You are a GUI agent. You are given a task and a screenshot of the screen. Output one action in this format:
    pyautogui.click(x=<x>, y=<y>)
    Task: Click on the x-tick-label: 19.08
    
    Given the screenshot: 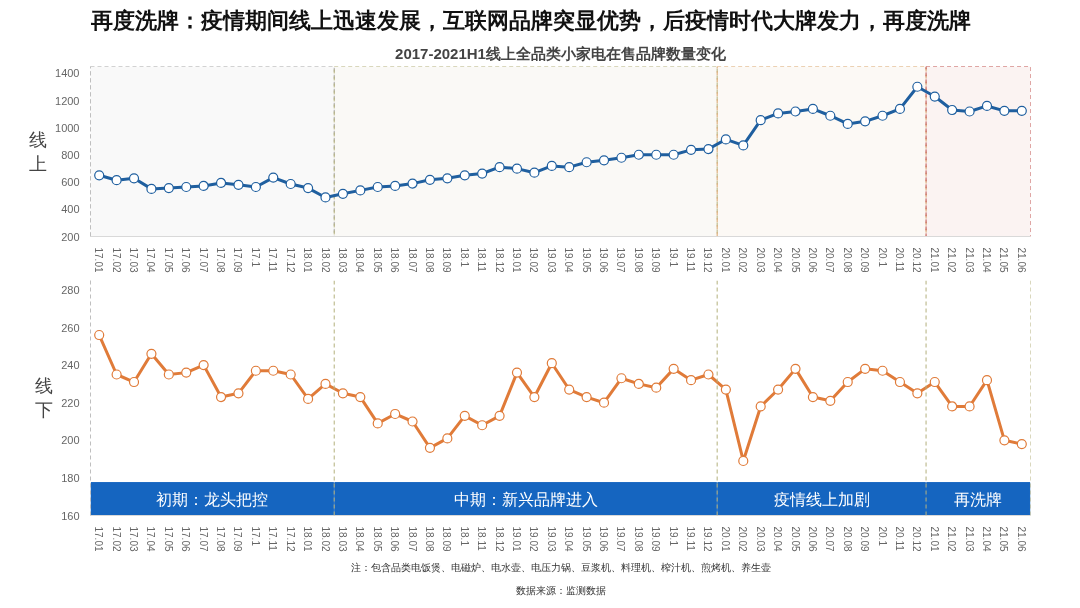 What is the action you would take?
    pyautogui.click(x=638, y=260)
    